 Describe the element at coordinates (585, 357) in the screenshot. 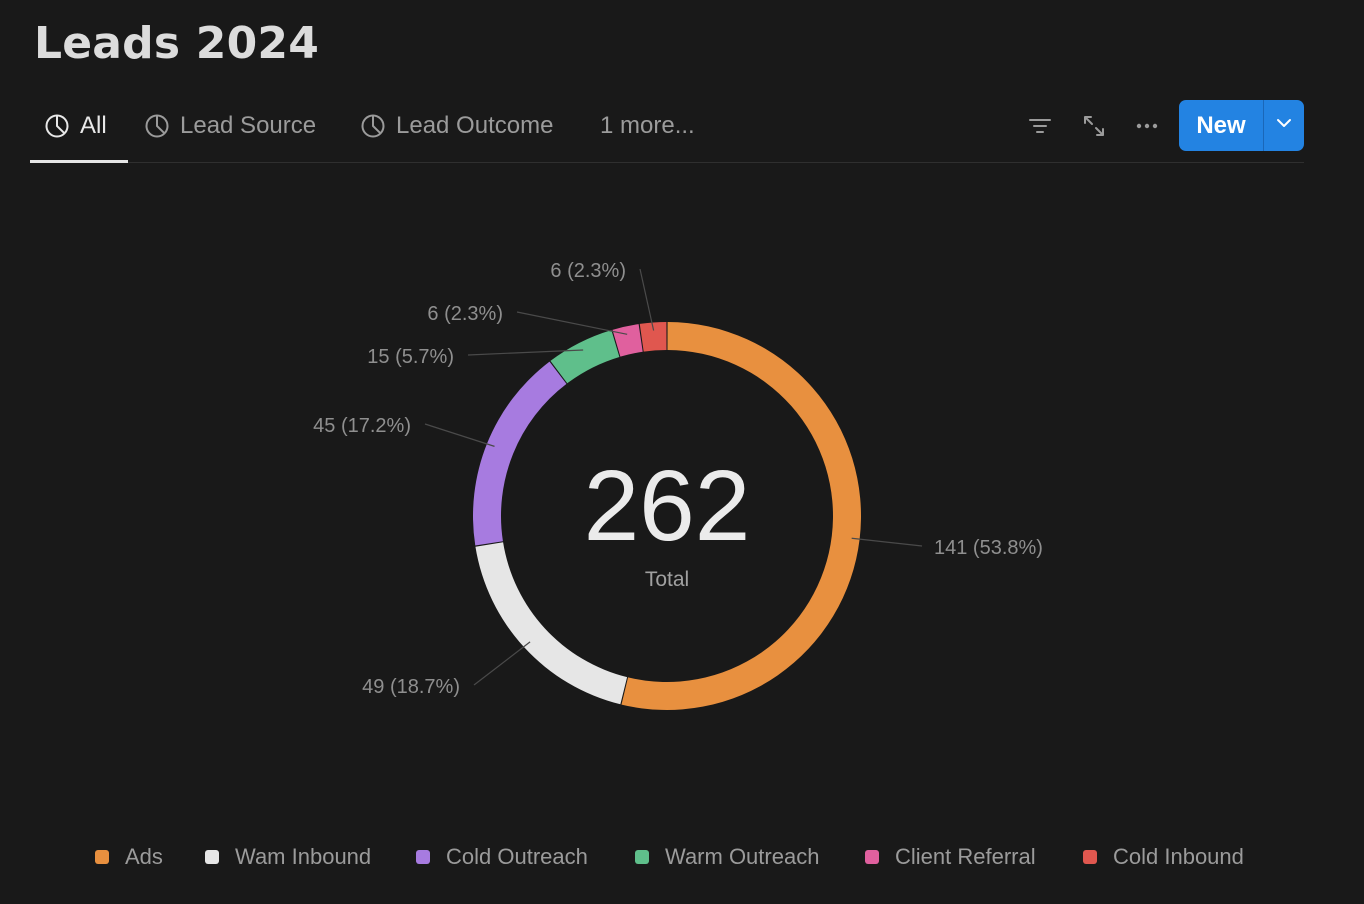

I see `donut-slice-warm-outreach` at that location.